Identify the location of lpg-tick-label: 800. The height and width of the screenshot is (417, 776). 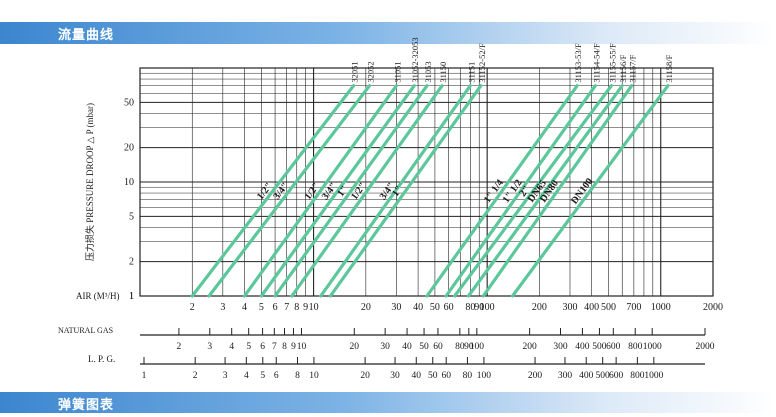
(637, 376).